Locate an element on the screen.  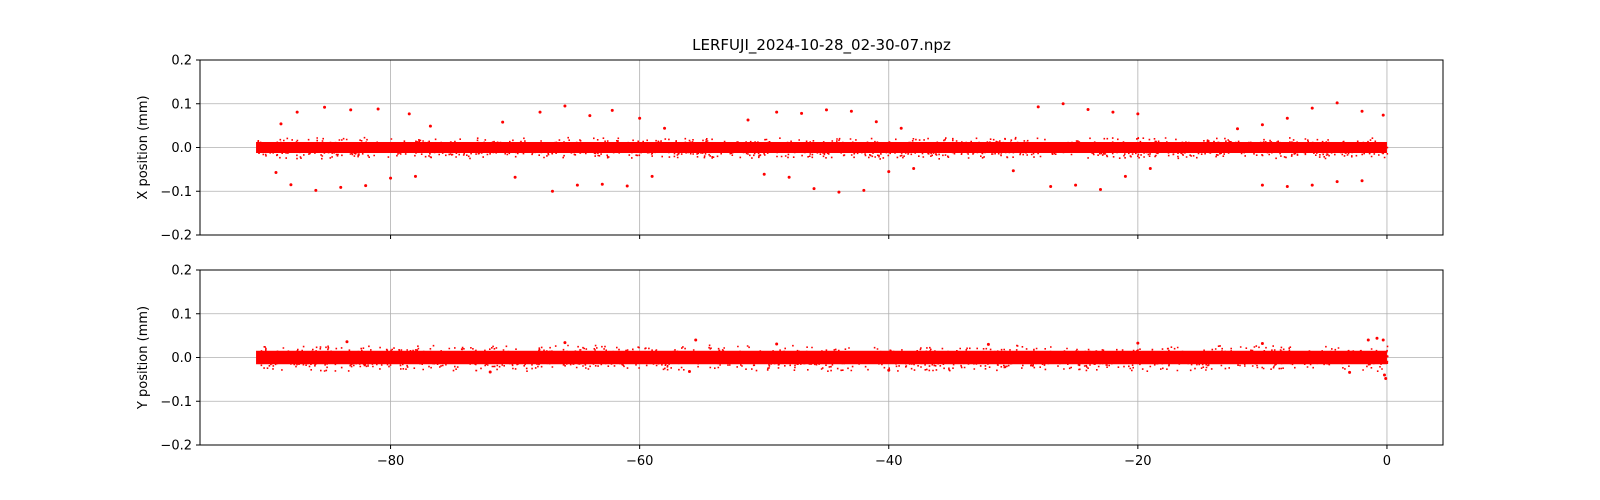
y-axis-label: Y position (mm) is located at coordinates (143, 358).